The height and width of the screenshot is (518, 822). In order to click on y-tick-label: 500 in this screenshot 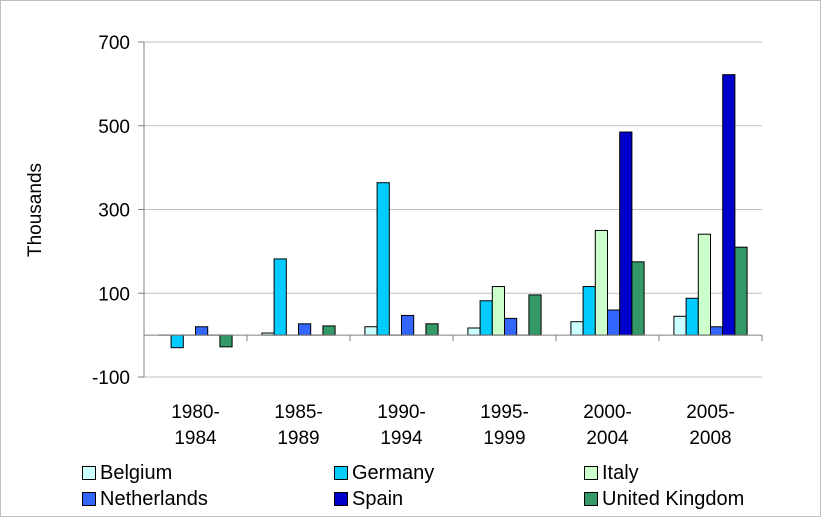, I will do `click(114, 127)`.